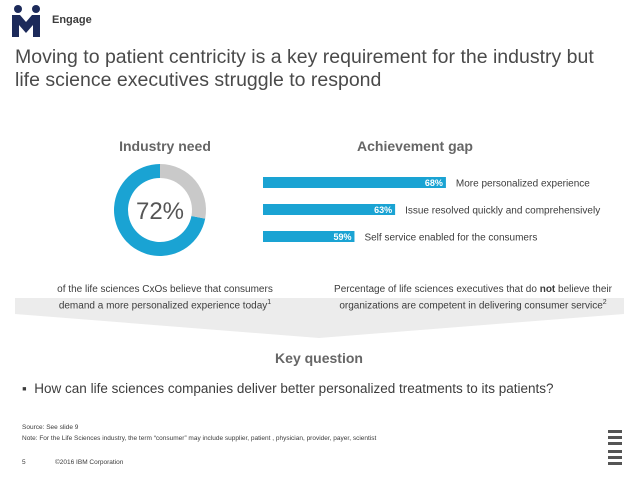 Image resolution: width=638 pixels, height=479 pixels. Describe the element at coordinates (319, 358) in the screenshot. I see `key-question-title: Key question` at that location.